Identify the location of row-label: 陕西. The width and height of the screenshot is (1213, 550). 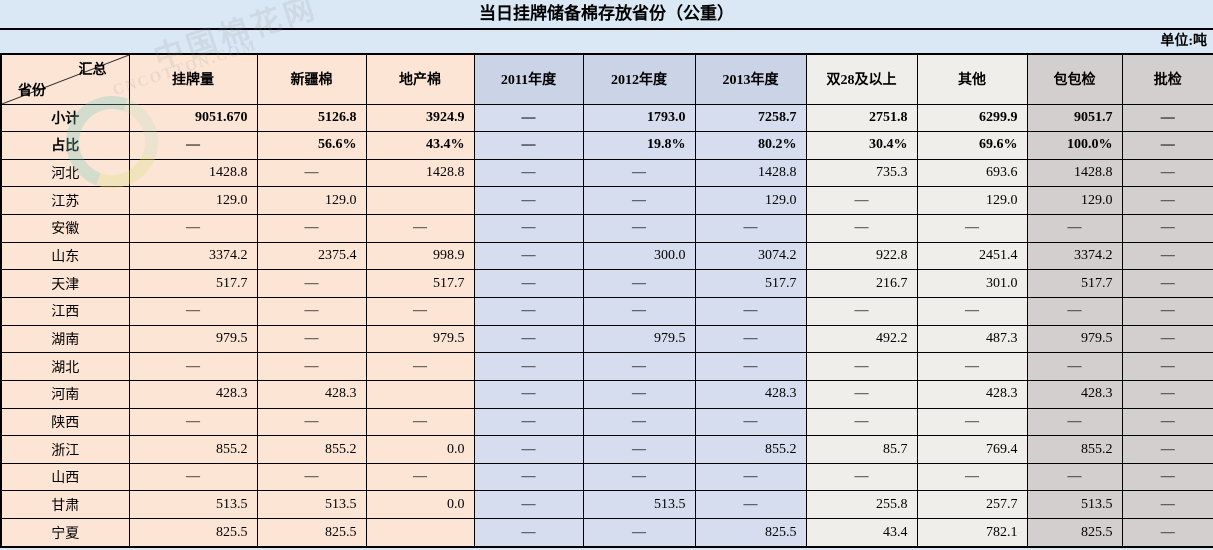
(65, 422).